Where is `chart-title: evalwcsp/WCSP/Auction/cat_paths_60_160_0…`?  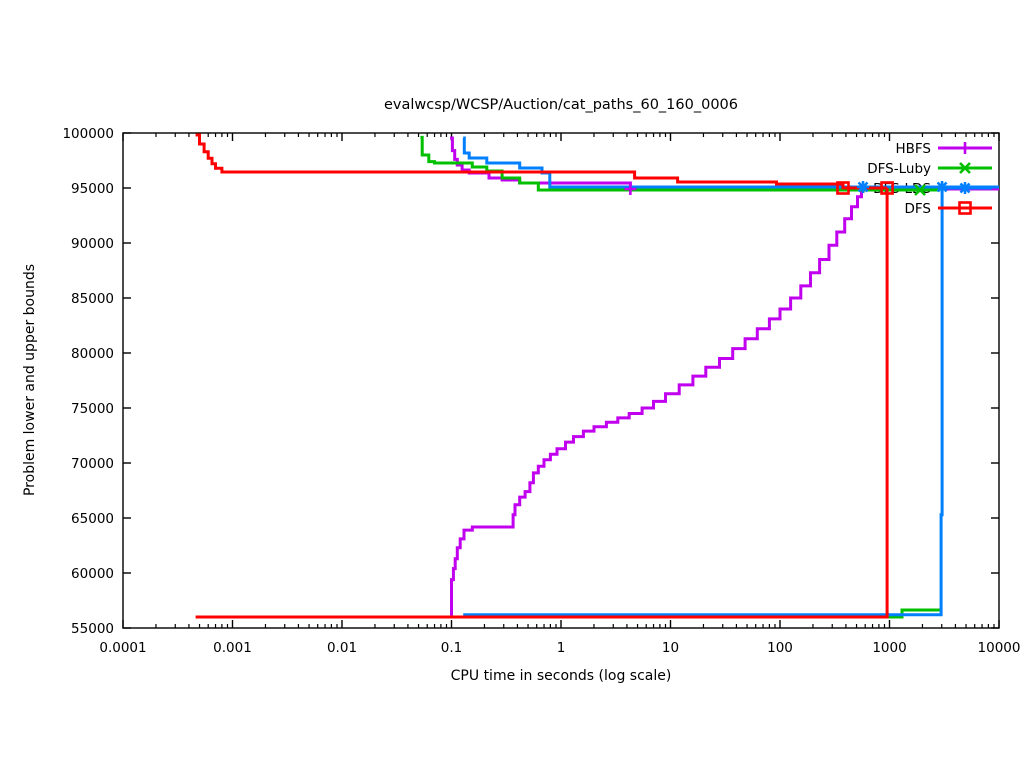 chart-title: evalwcsp/WCSP/Auction/cat_paths_60_160_0… is located at coordinates (561, 105).